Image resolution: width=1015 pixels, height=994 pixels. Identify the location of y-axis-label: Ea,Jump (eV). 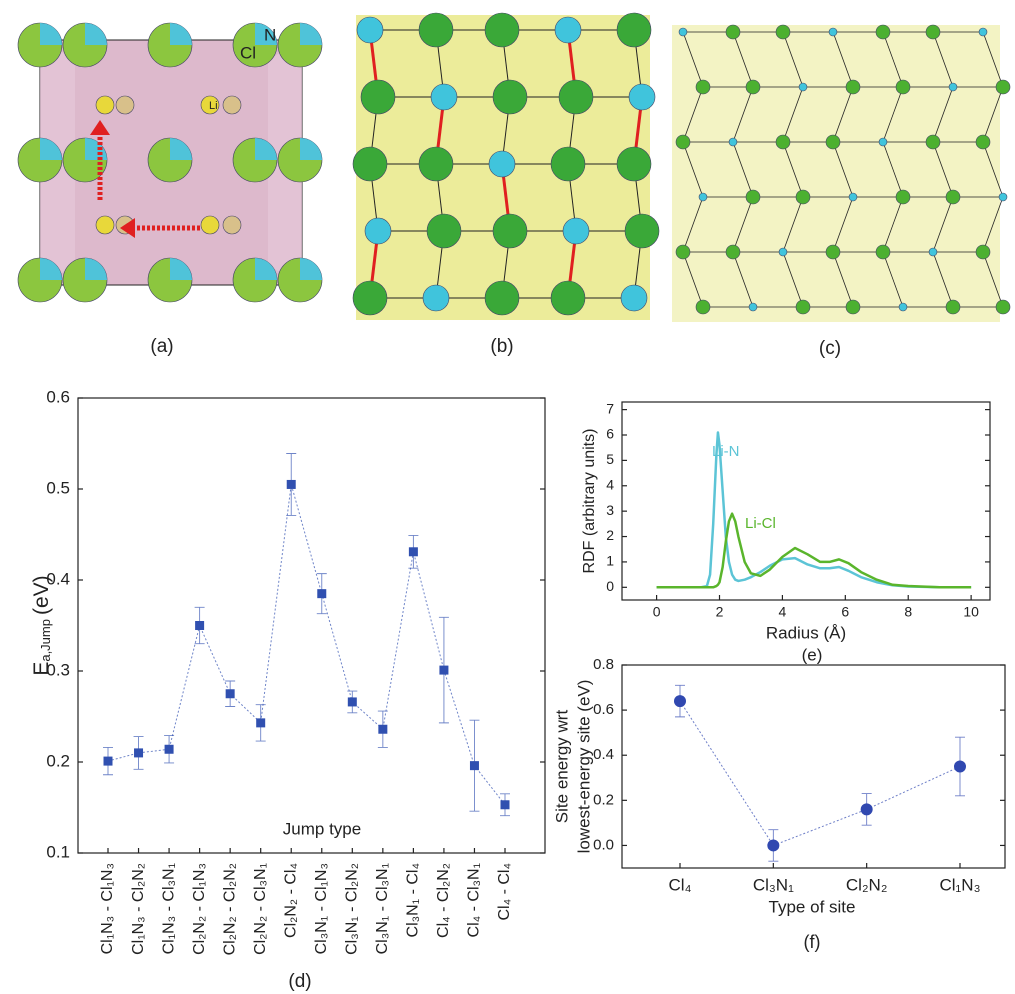
(42, 625).